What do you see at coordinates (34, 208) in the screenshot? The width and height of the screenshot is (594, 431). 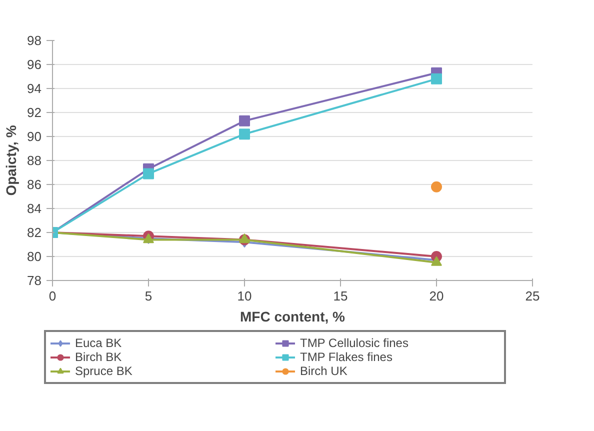 I see `y-tick-label: 84` at bounding box center [34, 208].